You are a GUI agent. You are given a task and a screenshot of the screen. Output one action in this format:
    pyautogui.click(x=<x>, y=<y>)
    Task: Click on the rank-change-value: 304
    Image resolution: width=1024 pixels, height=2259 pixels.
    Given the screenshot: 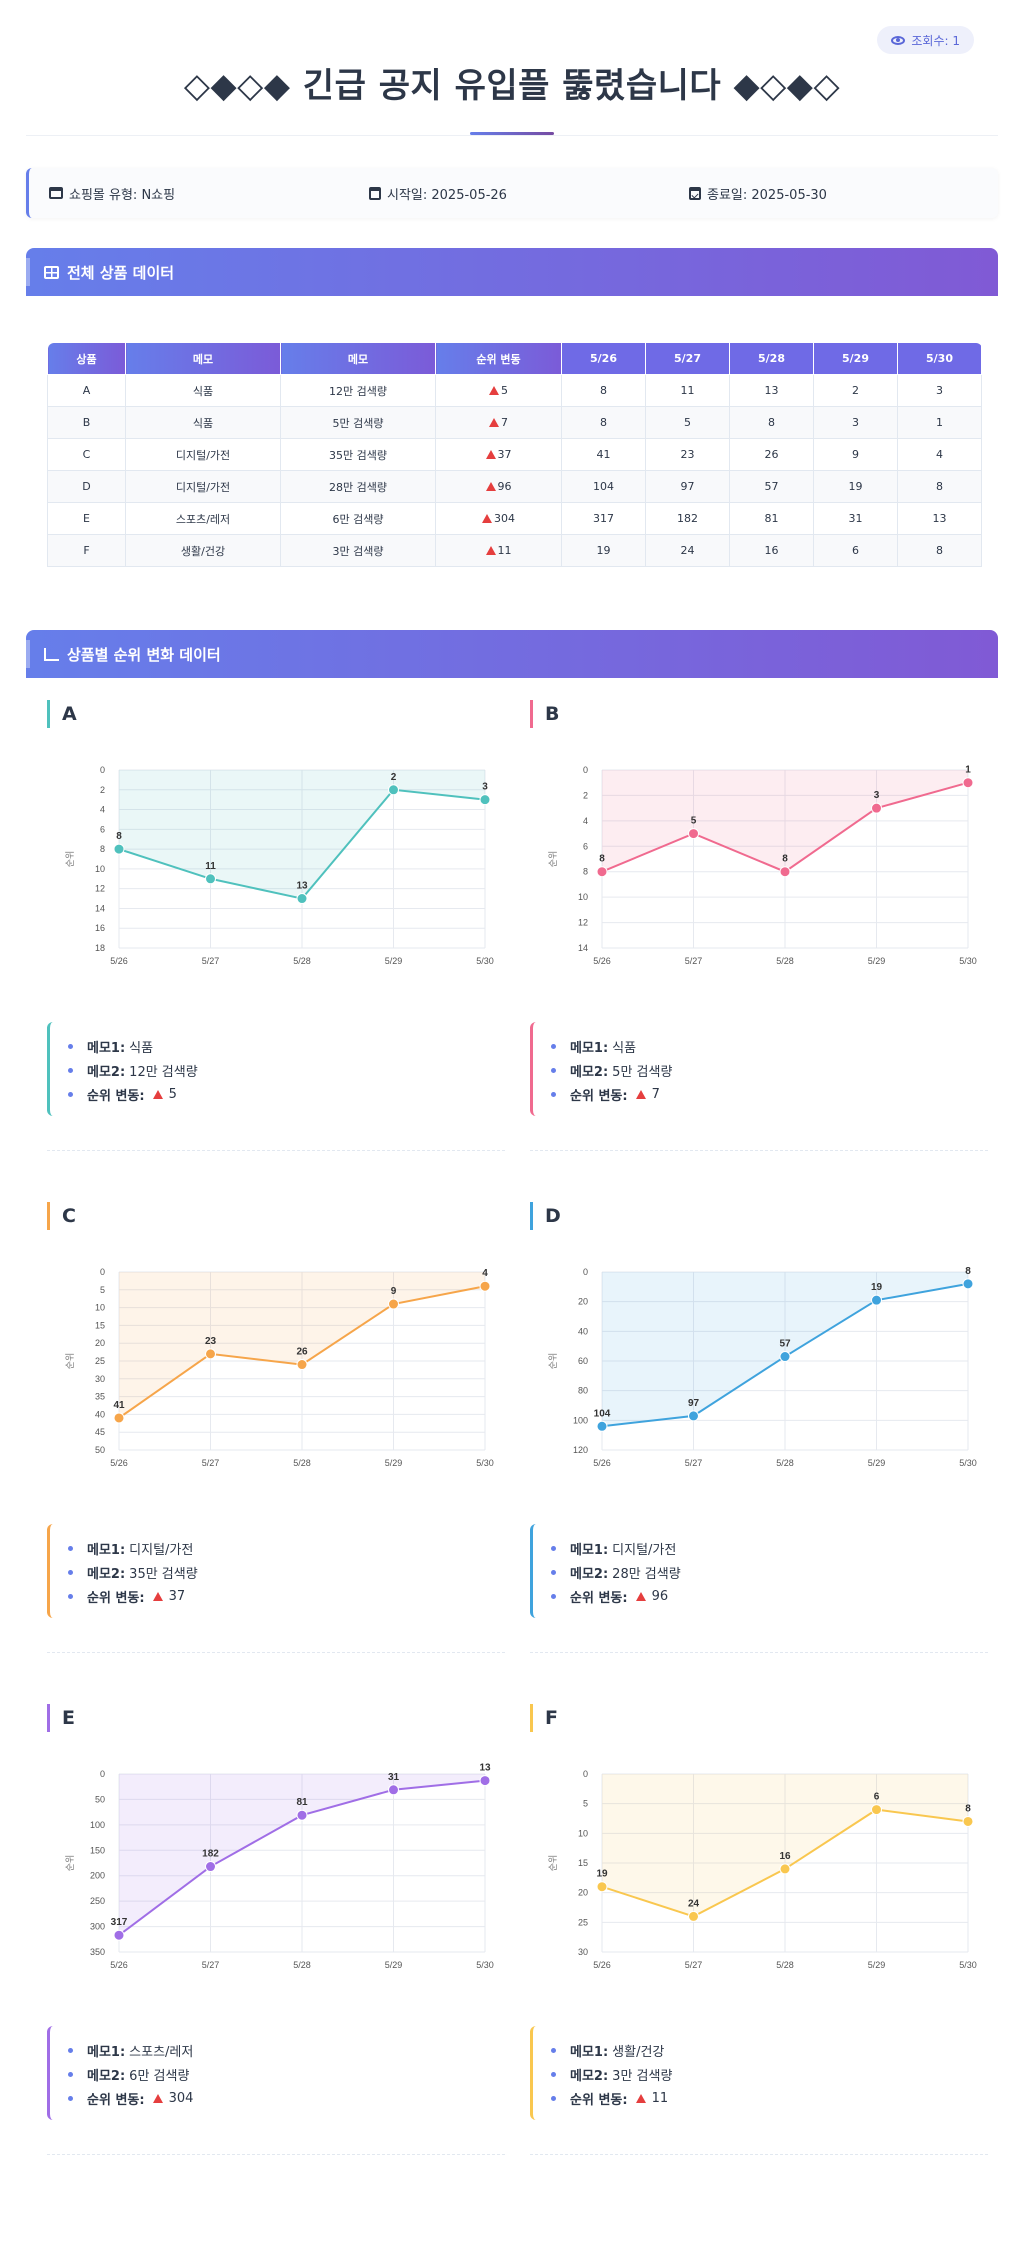 What is the action you would take?
    pyautogui.click(x=504, y=518)
    